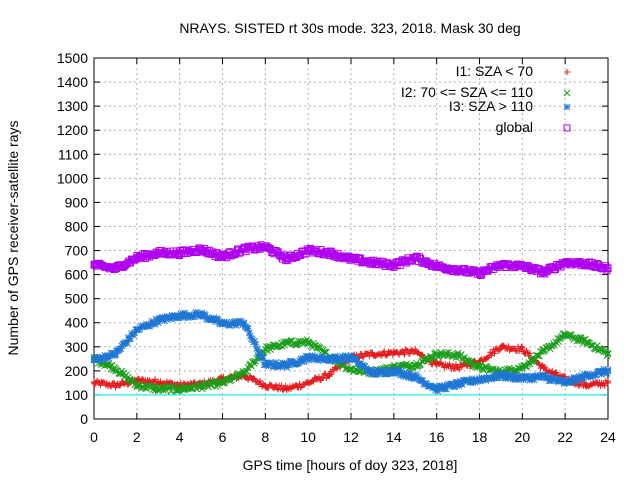  I want to click on x-tick-label: 12, so click(351, 437).